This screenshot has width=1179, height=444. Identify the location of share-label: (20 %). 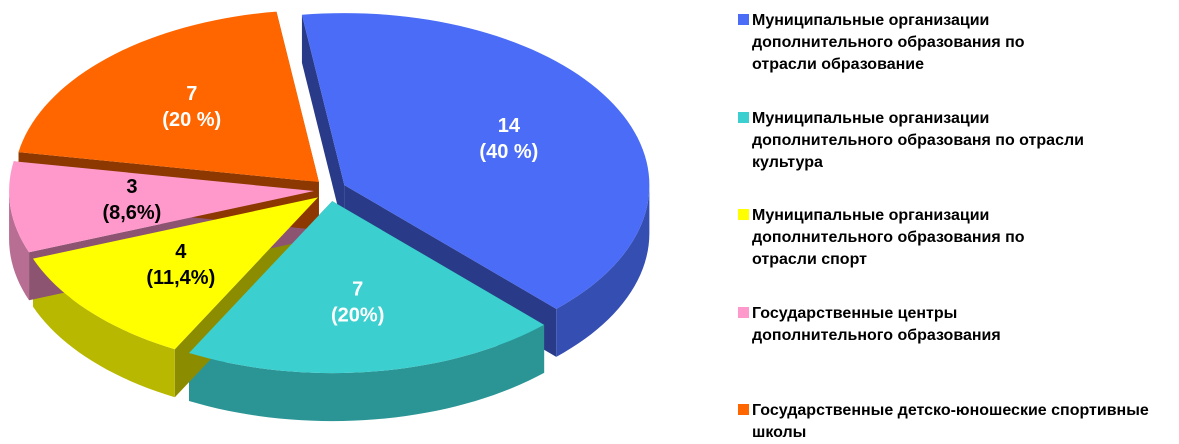
(191, 120).